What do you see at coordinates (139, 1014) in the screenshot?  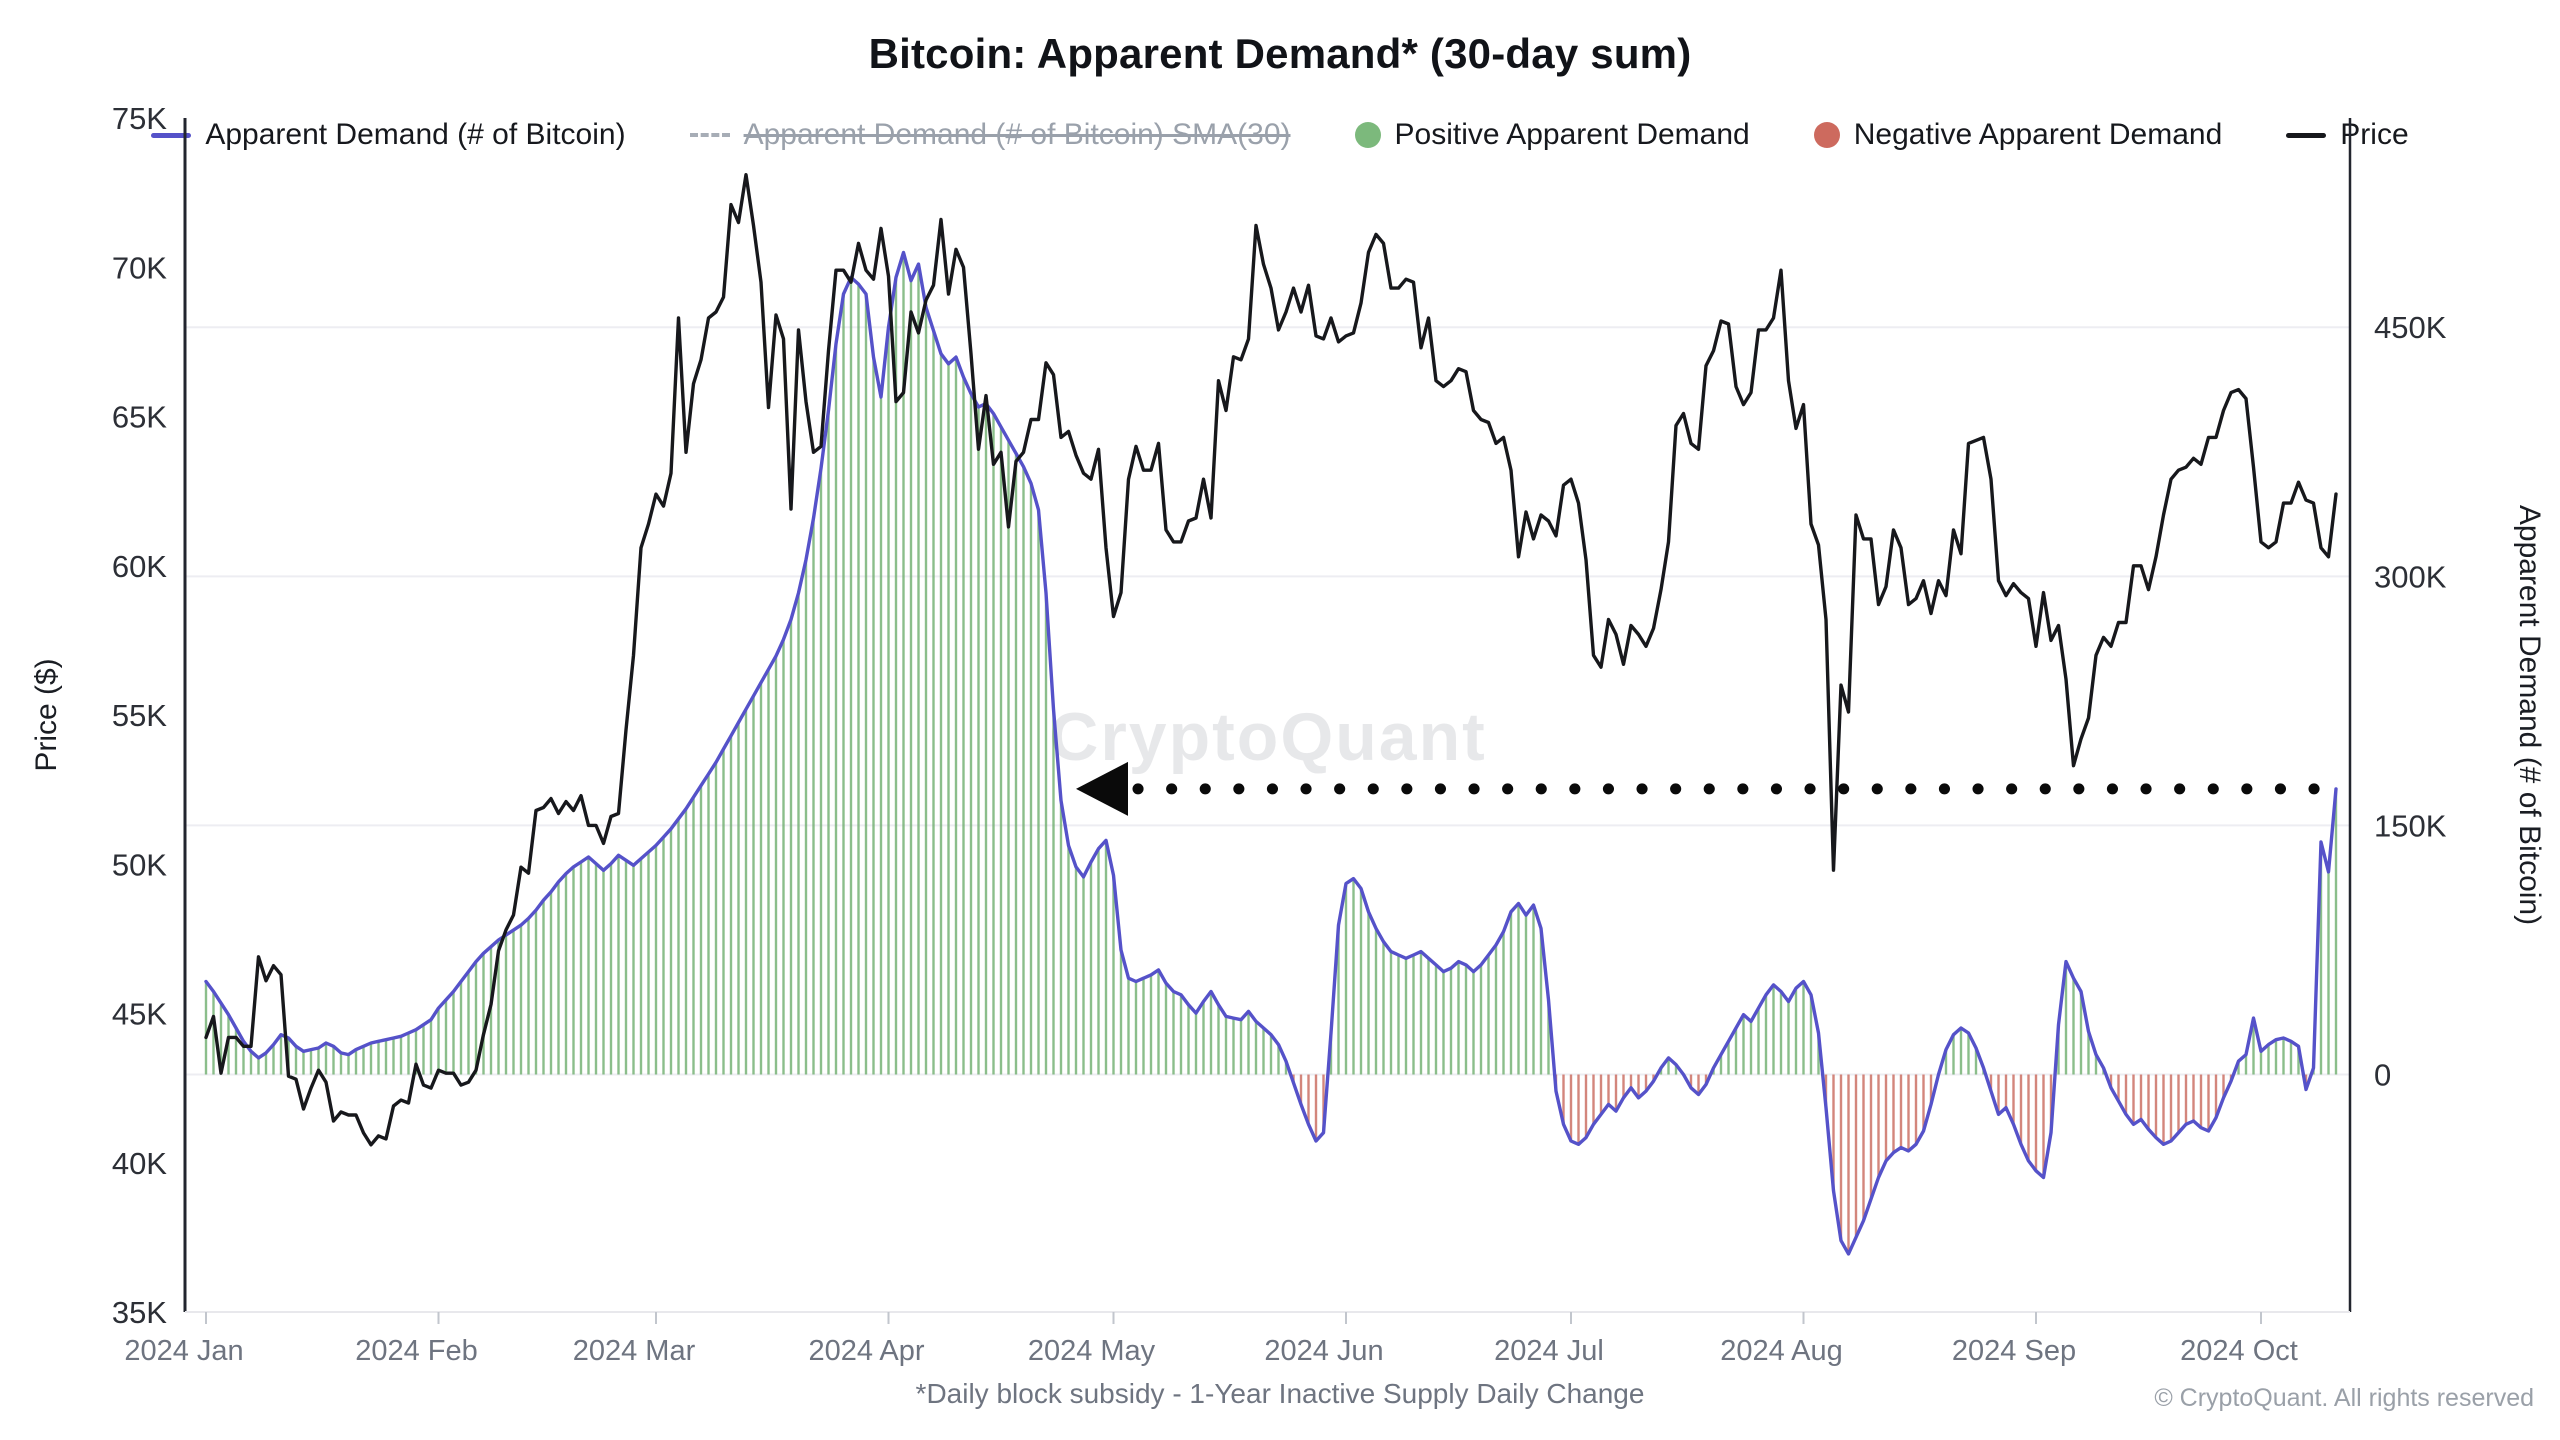 I see `price-axis-tick-label: 45K` at bounding box center [139, 1014].